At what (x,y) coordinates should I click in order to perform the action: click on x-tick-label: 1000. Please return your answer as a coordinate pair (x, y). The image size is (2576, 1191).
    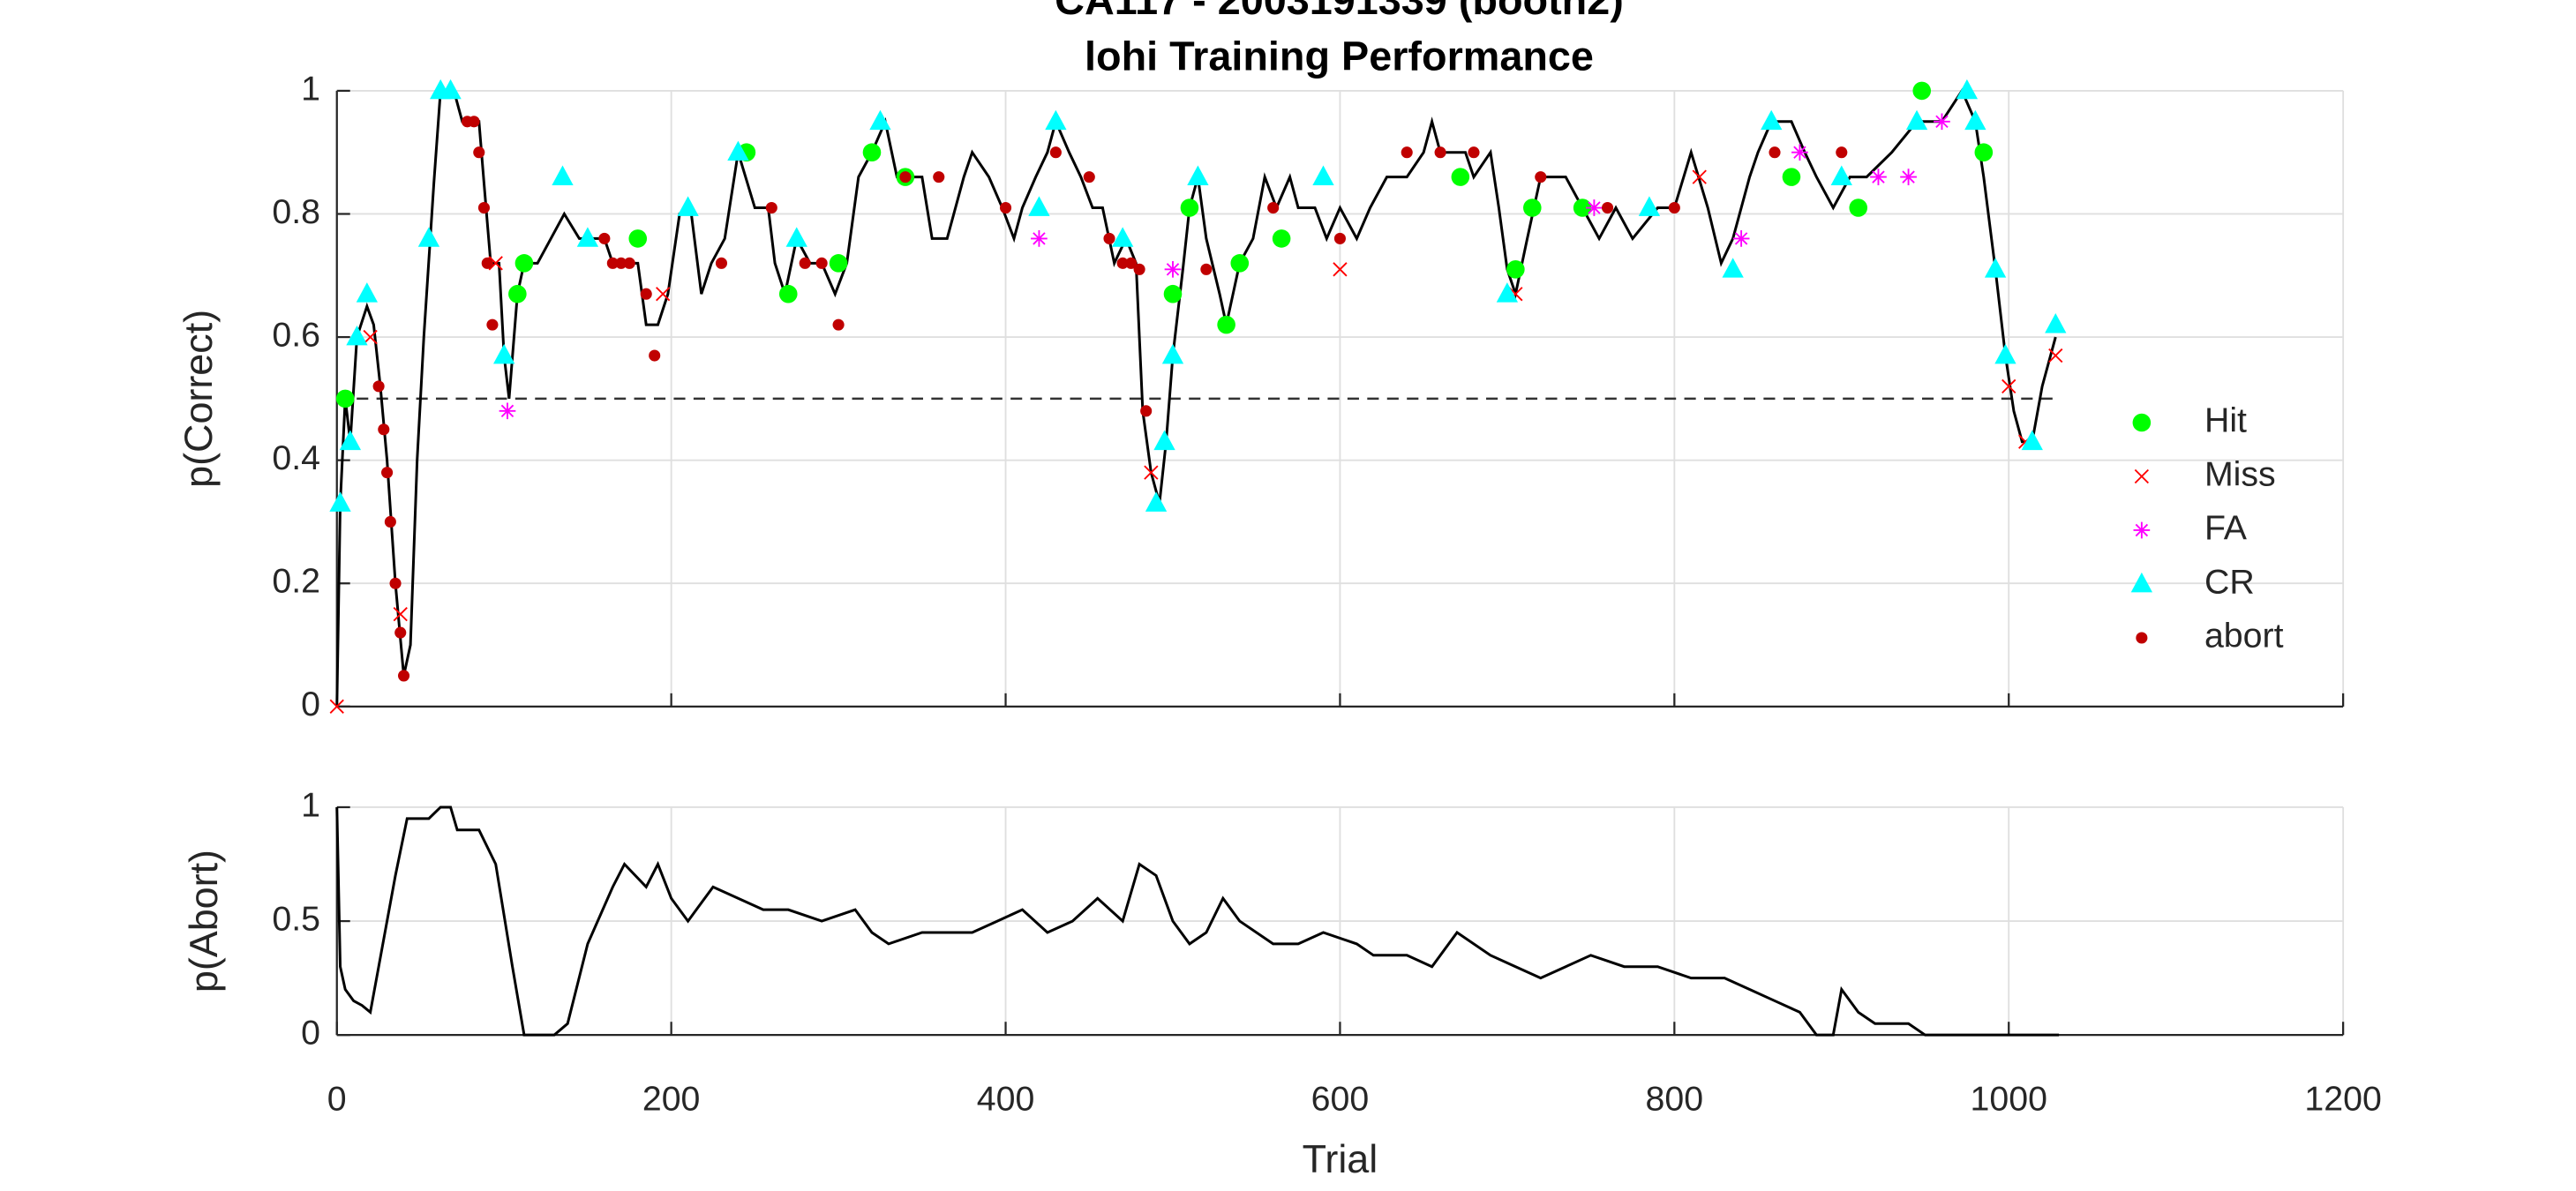
    Looking at the image, I should click on (2009, 1098).